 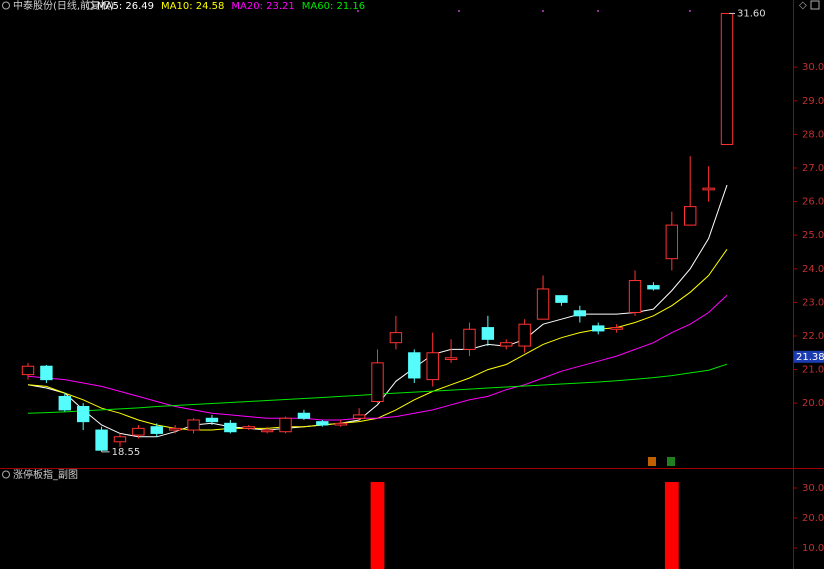 What do you see at coordinates (813, 548) in the screenshot?
I see `y-tick-label: 10.00` at bounding box center [813, 548].